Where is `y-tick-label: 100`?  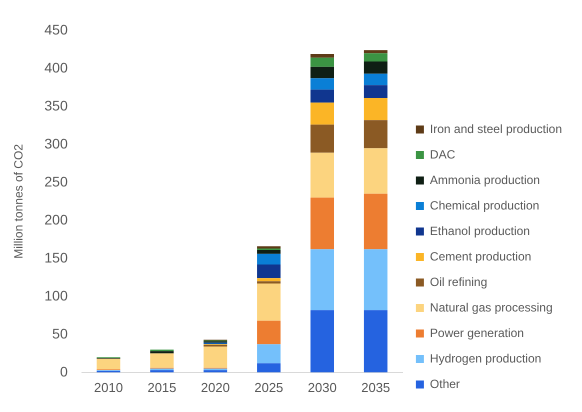
y-tick-label: 100 is located at coordinates (56, 295).